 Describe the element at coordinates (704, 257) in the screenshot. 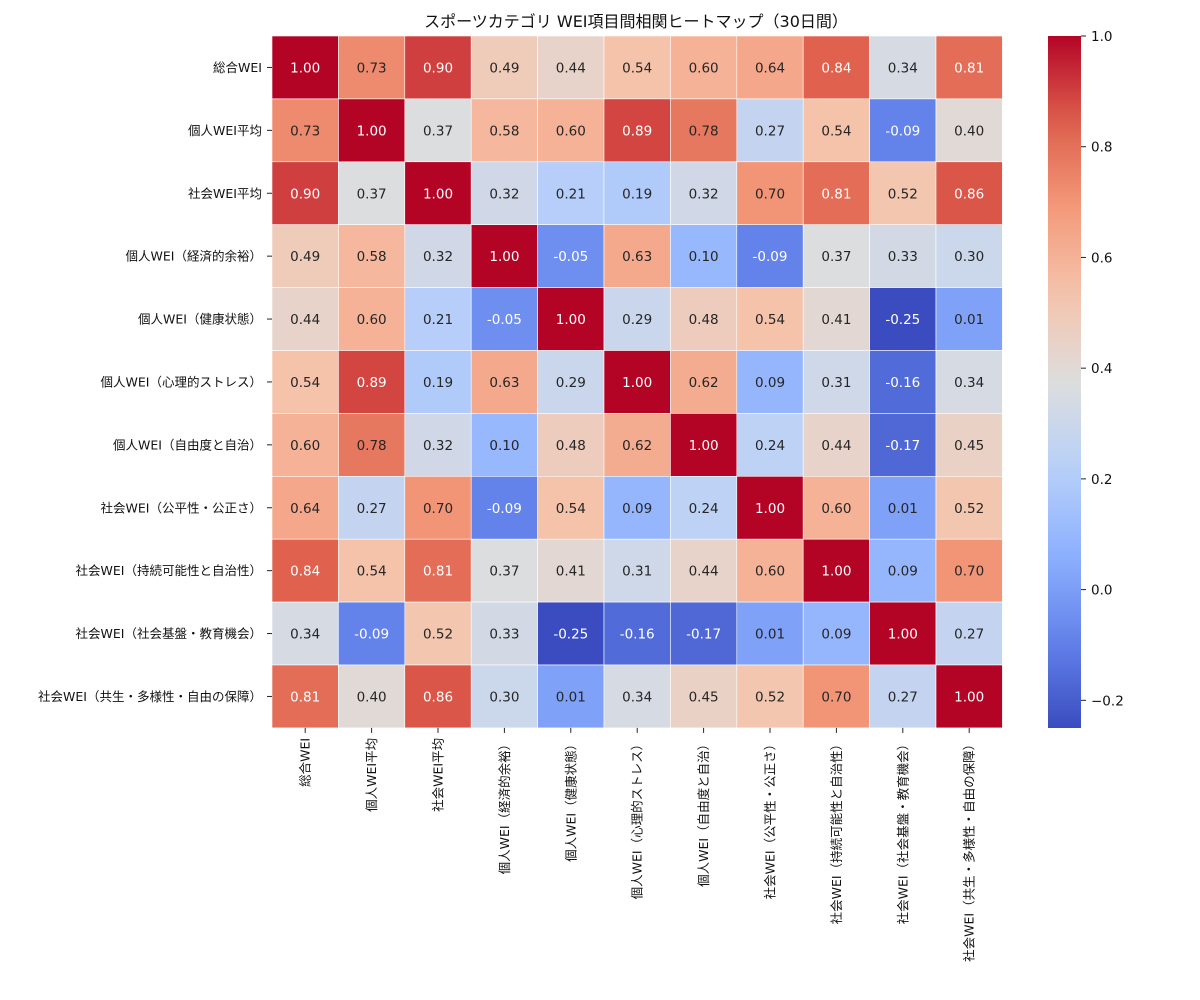

I see `cell-value-label: 0.10` at that location.